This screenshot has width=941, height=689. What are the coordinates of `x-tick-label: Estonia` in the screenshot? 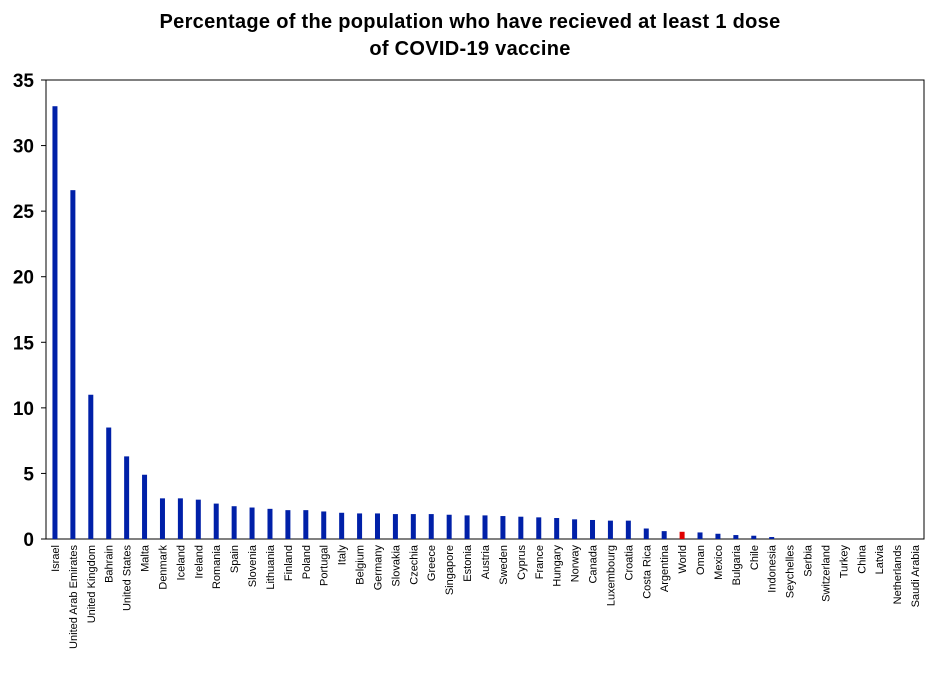 It's located at (468, 563).